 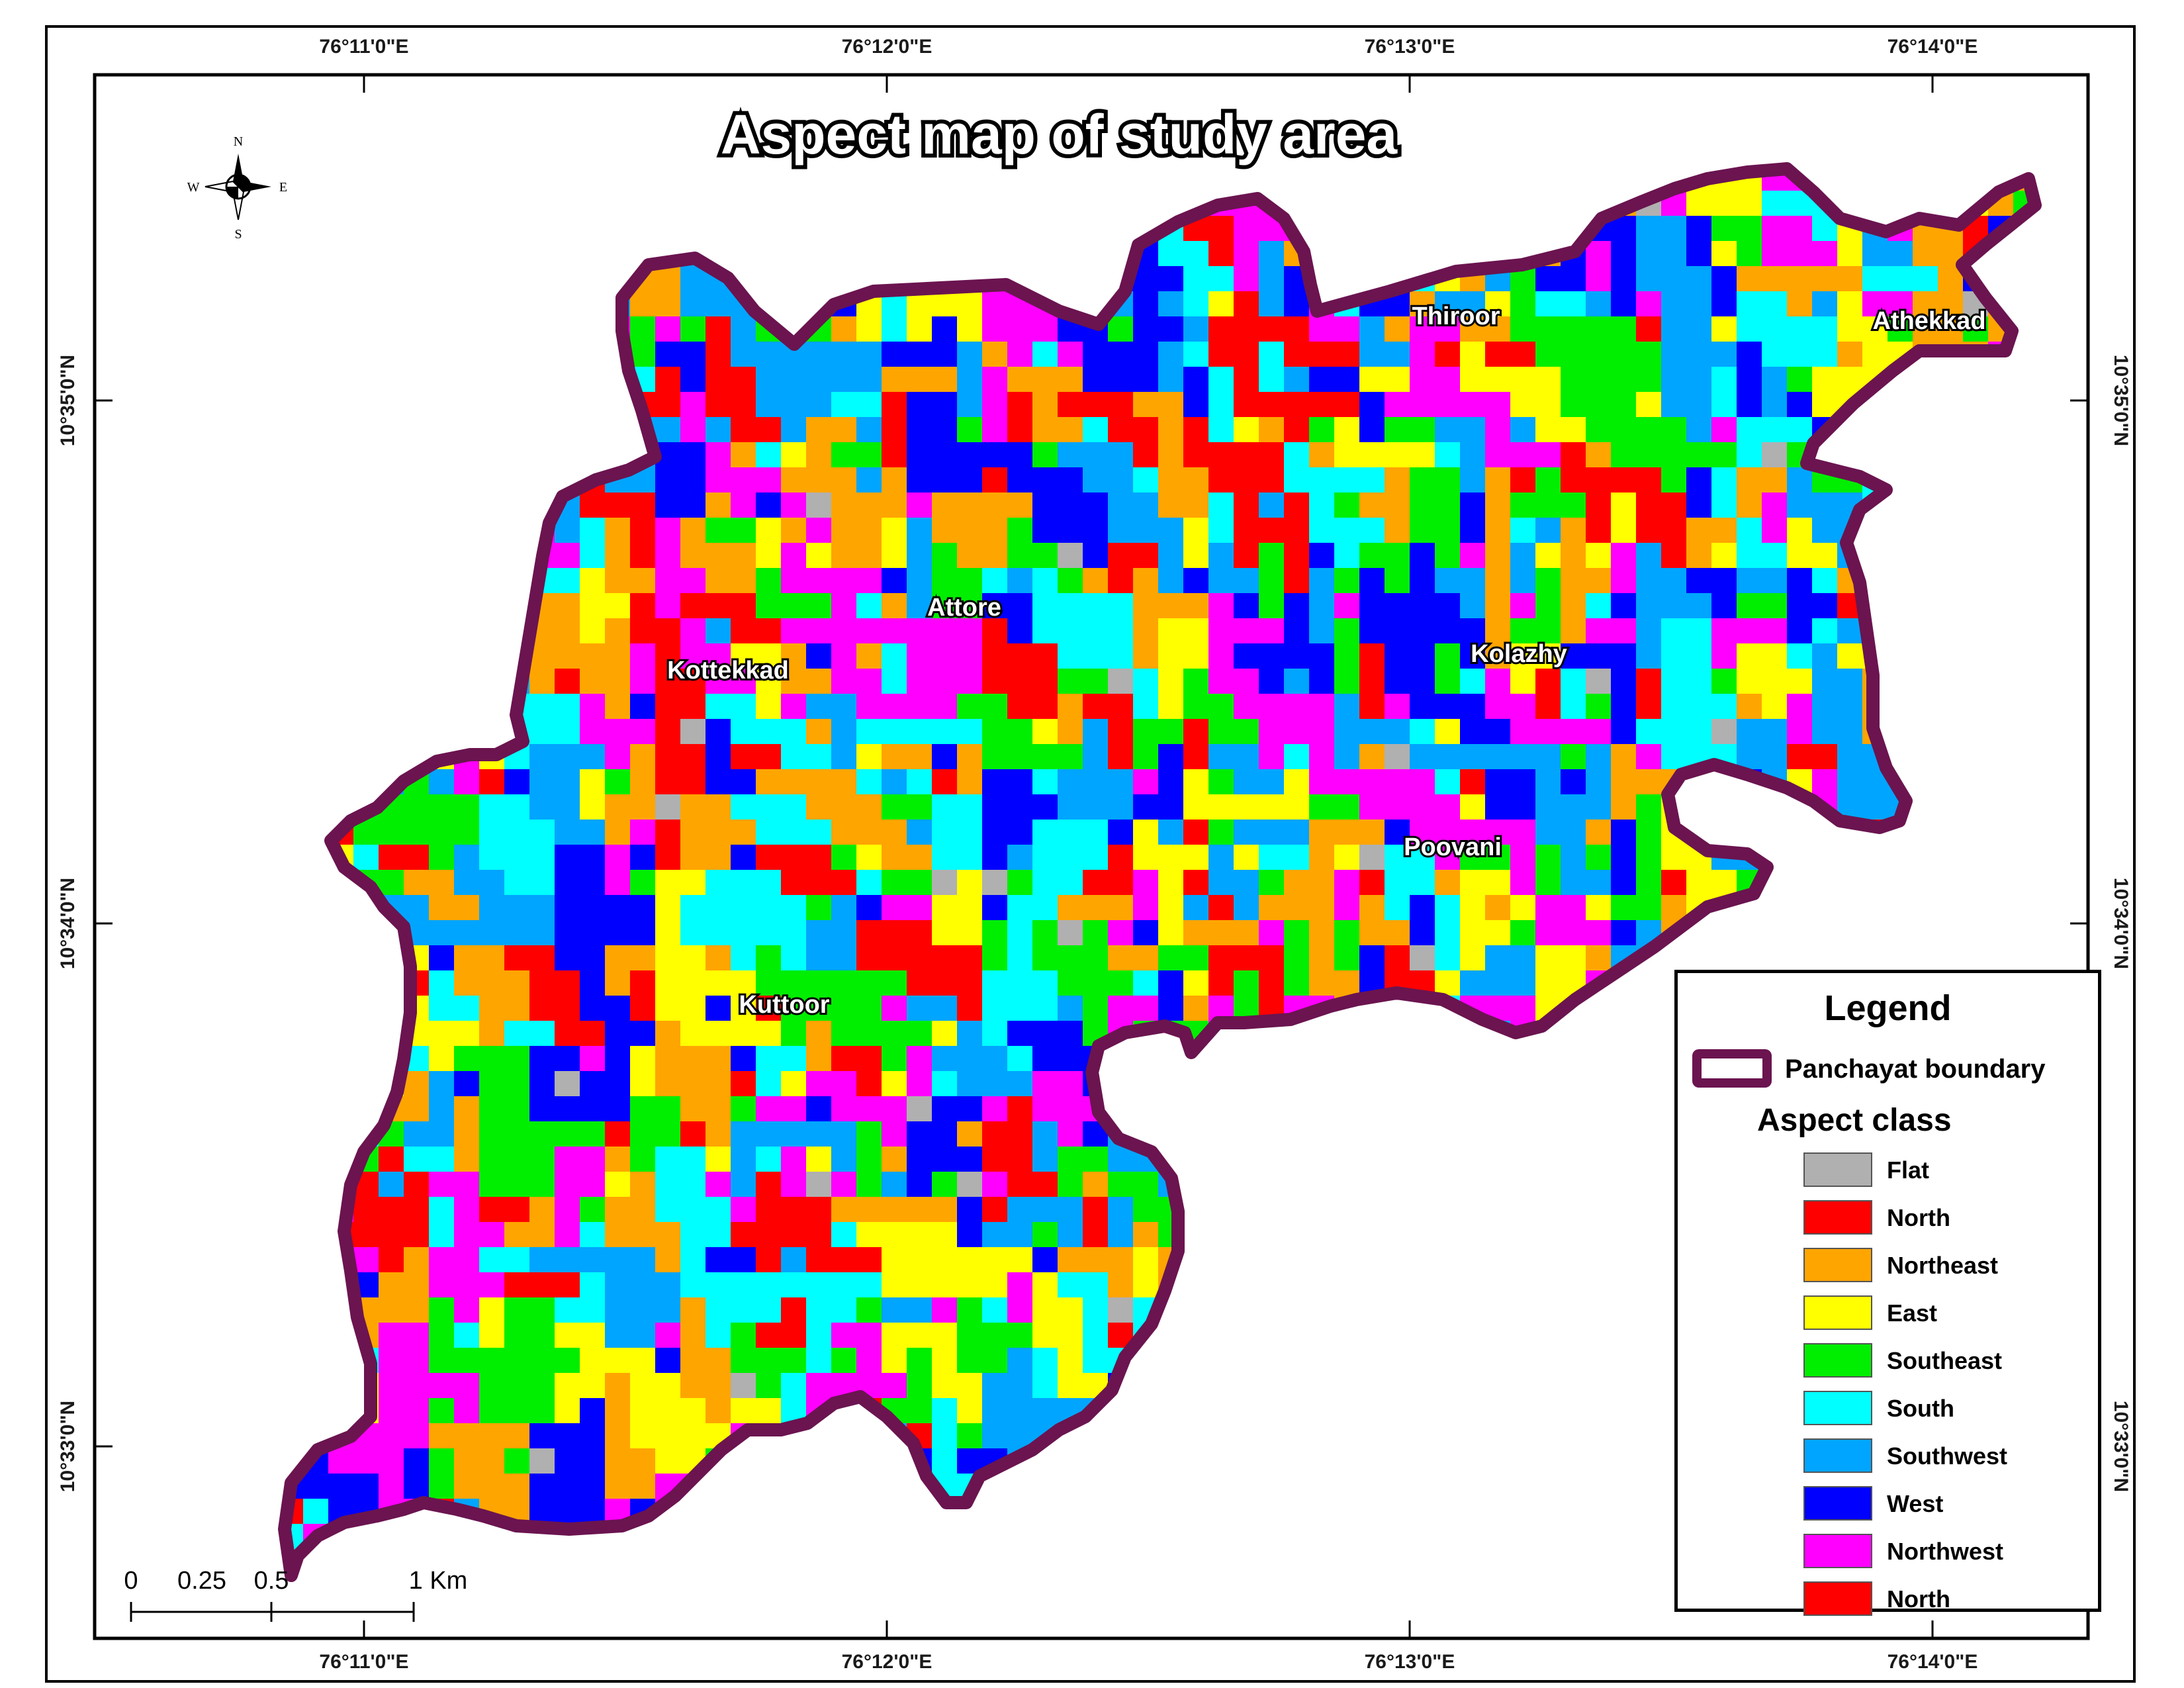 What do you see at coordinates (1945, 1601) in the screenshot?
I see `legend-item-north-2: North` at bounding box center [1945, 1601].